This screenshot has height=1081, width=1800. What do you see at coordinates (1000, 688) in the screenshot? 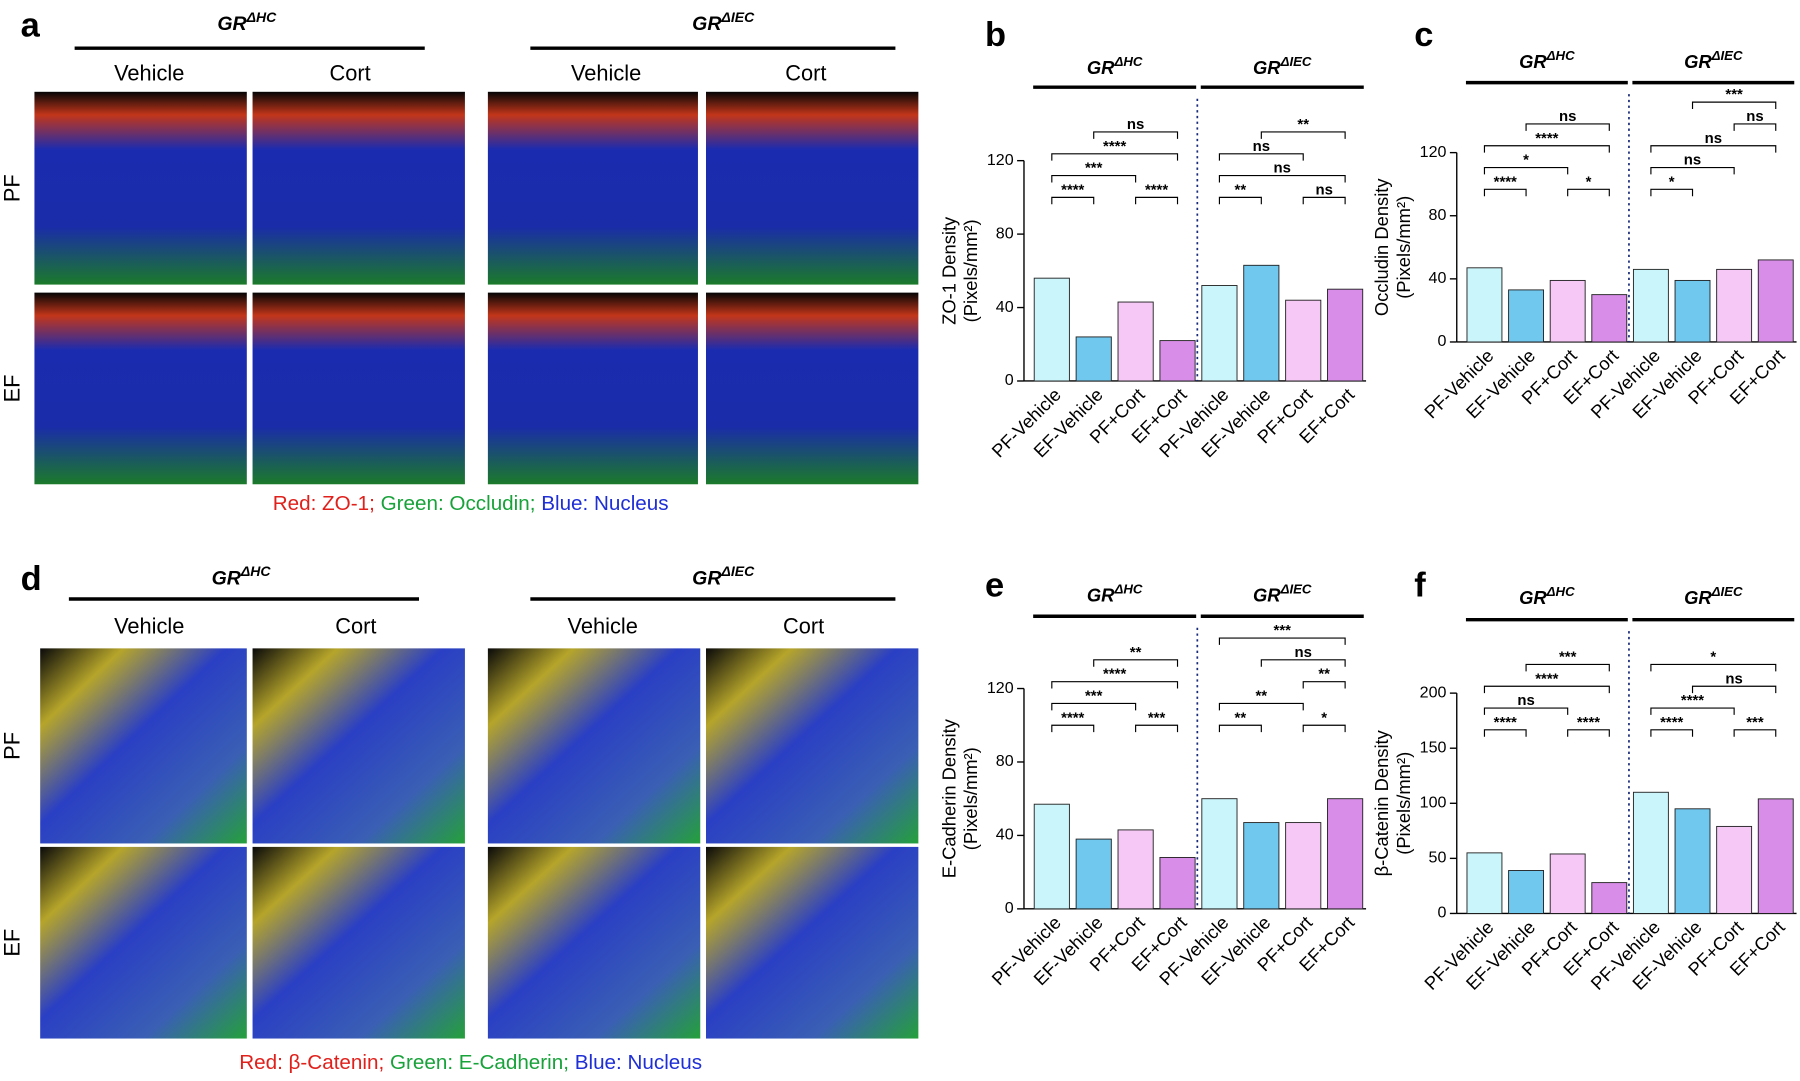
I see `y-tick-label: 120` at bounding box center [1000, 688].